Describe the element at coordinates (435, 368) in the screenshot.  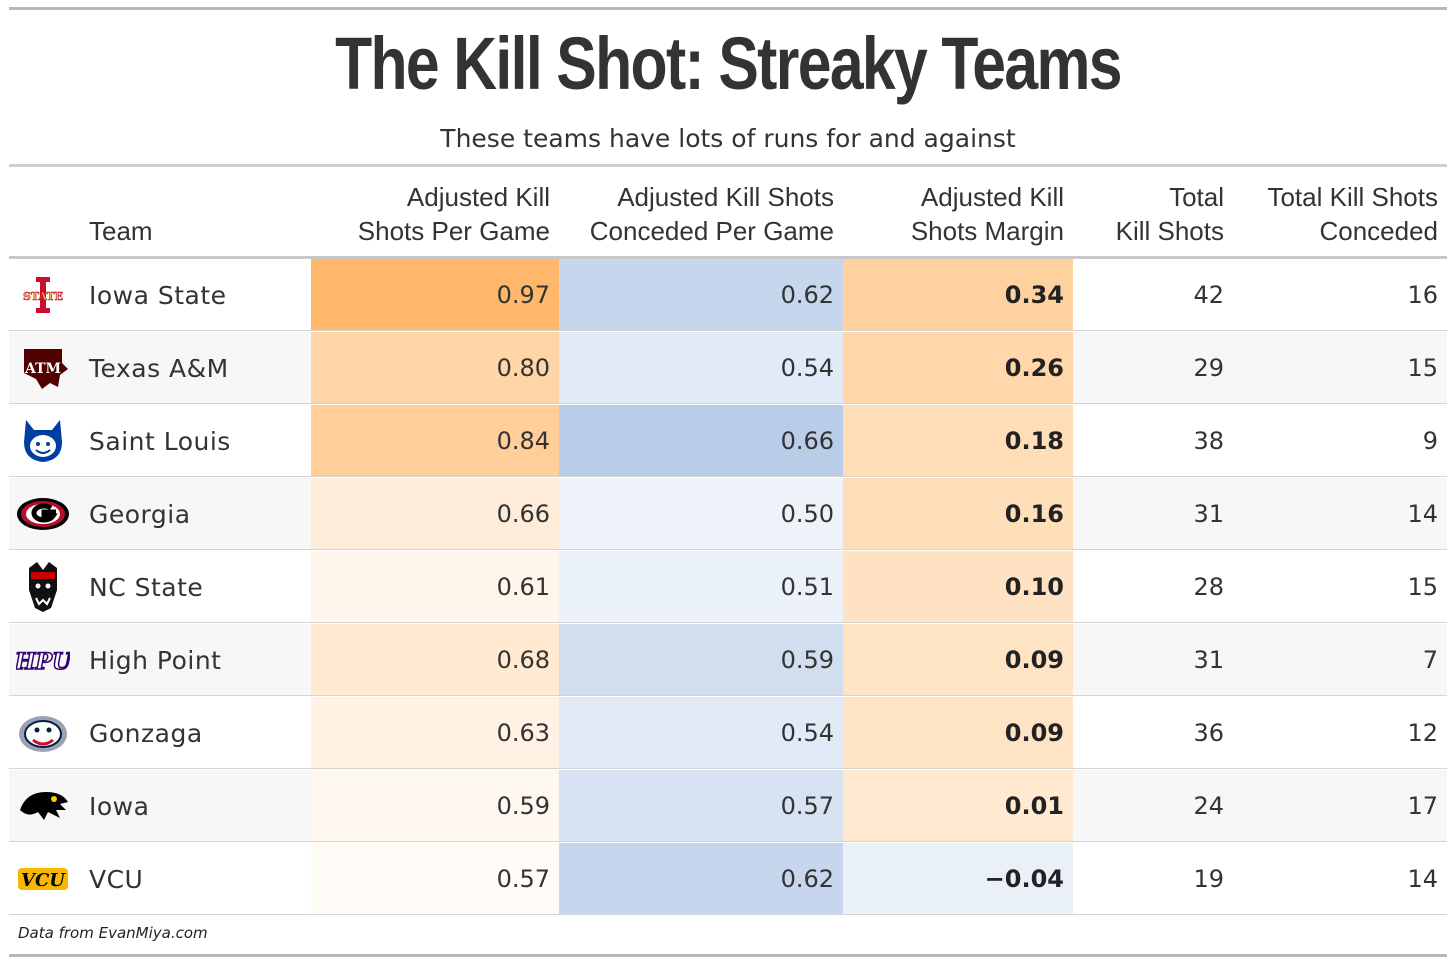
I see `cell-adj-kill-shots-pg: 0.80` at that location.